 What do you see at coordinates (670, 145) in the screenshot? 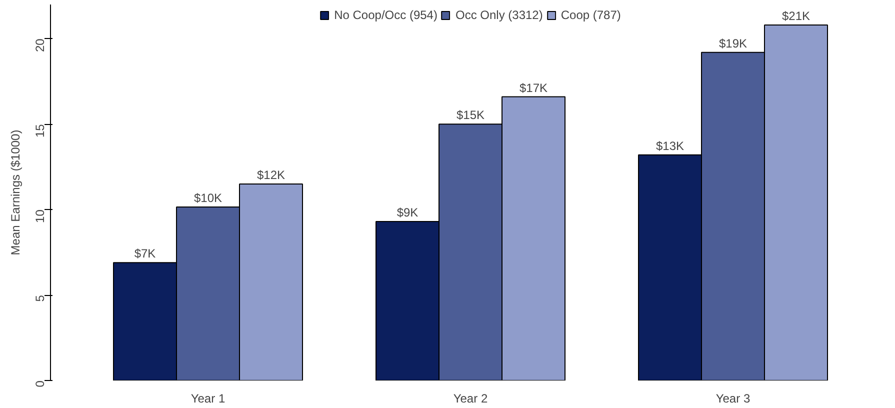
I see `data-label: $13K` at bounding box center [670, 145].